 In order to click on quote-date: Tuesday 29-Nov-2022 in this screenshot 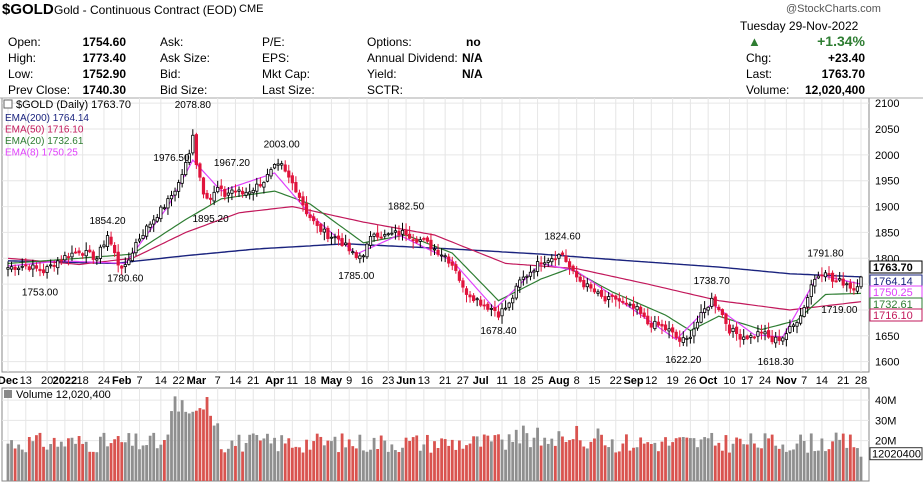, I will do `click(799, 26)`.